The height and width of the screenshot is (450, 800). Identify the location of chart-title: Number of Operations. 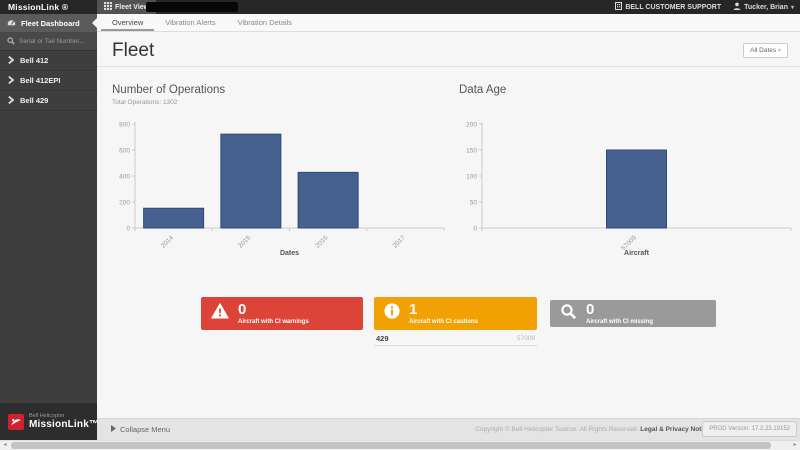
(169, 90).